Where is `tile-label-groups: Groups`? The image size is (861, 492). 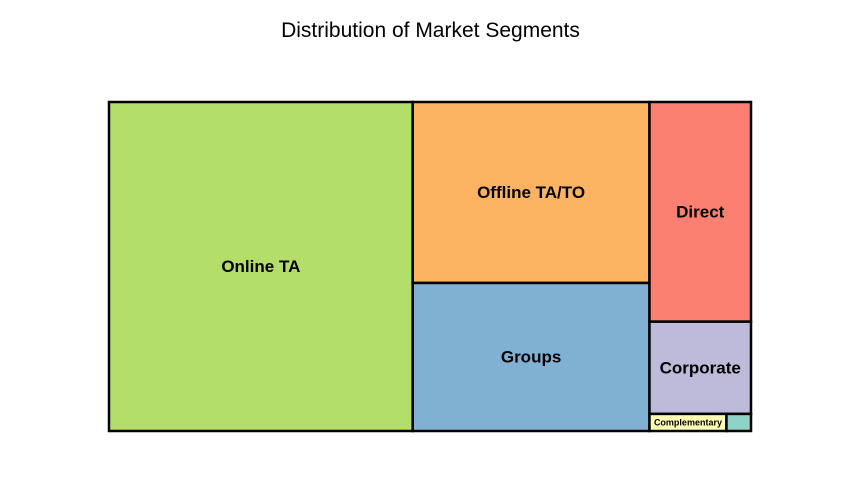 tile-label-groups: Groups is located at coordinates (531, 356).